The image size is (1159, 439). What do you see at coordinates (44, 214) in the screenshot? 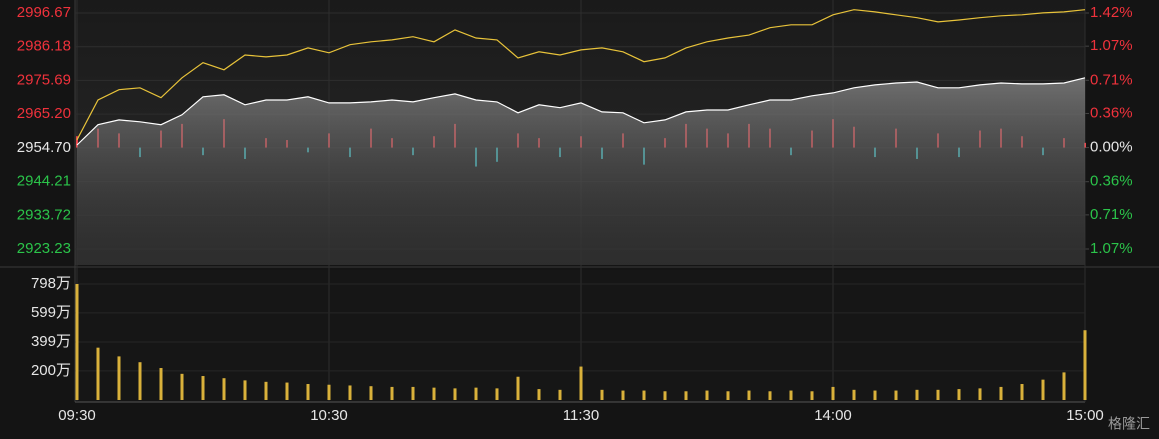
I see `y-tick-label: 2933.72` at bounding box center [44, 214].